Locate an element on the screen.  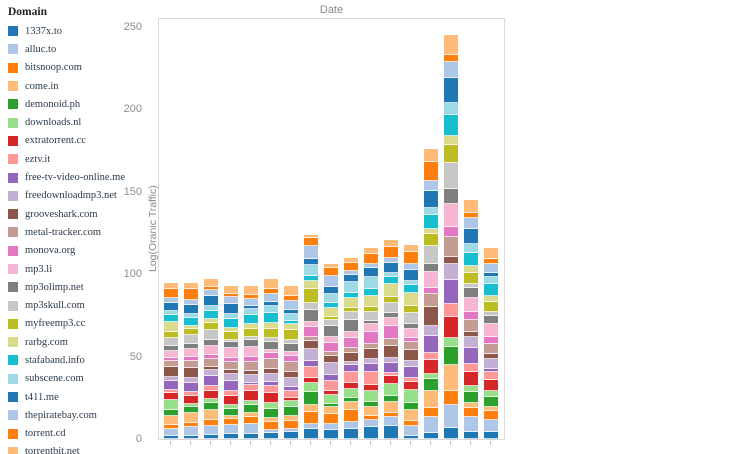
legend-item: freedownloadmp3.net is located at coordinates (80, 196).